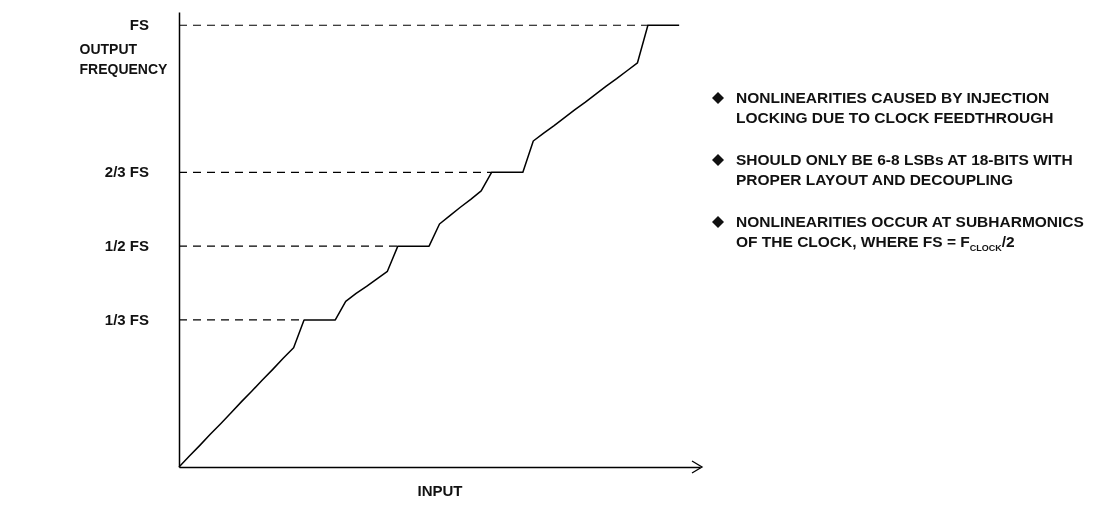  I want to click on text: SHOULD ONLY BE 6-8 LSBs AT 18-BITS WITH PROPER LAYOUT AND DECOUPLING, so click(905, 170).